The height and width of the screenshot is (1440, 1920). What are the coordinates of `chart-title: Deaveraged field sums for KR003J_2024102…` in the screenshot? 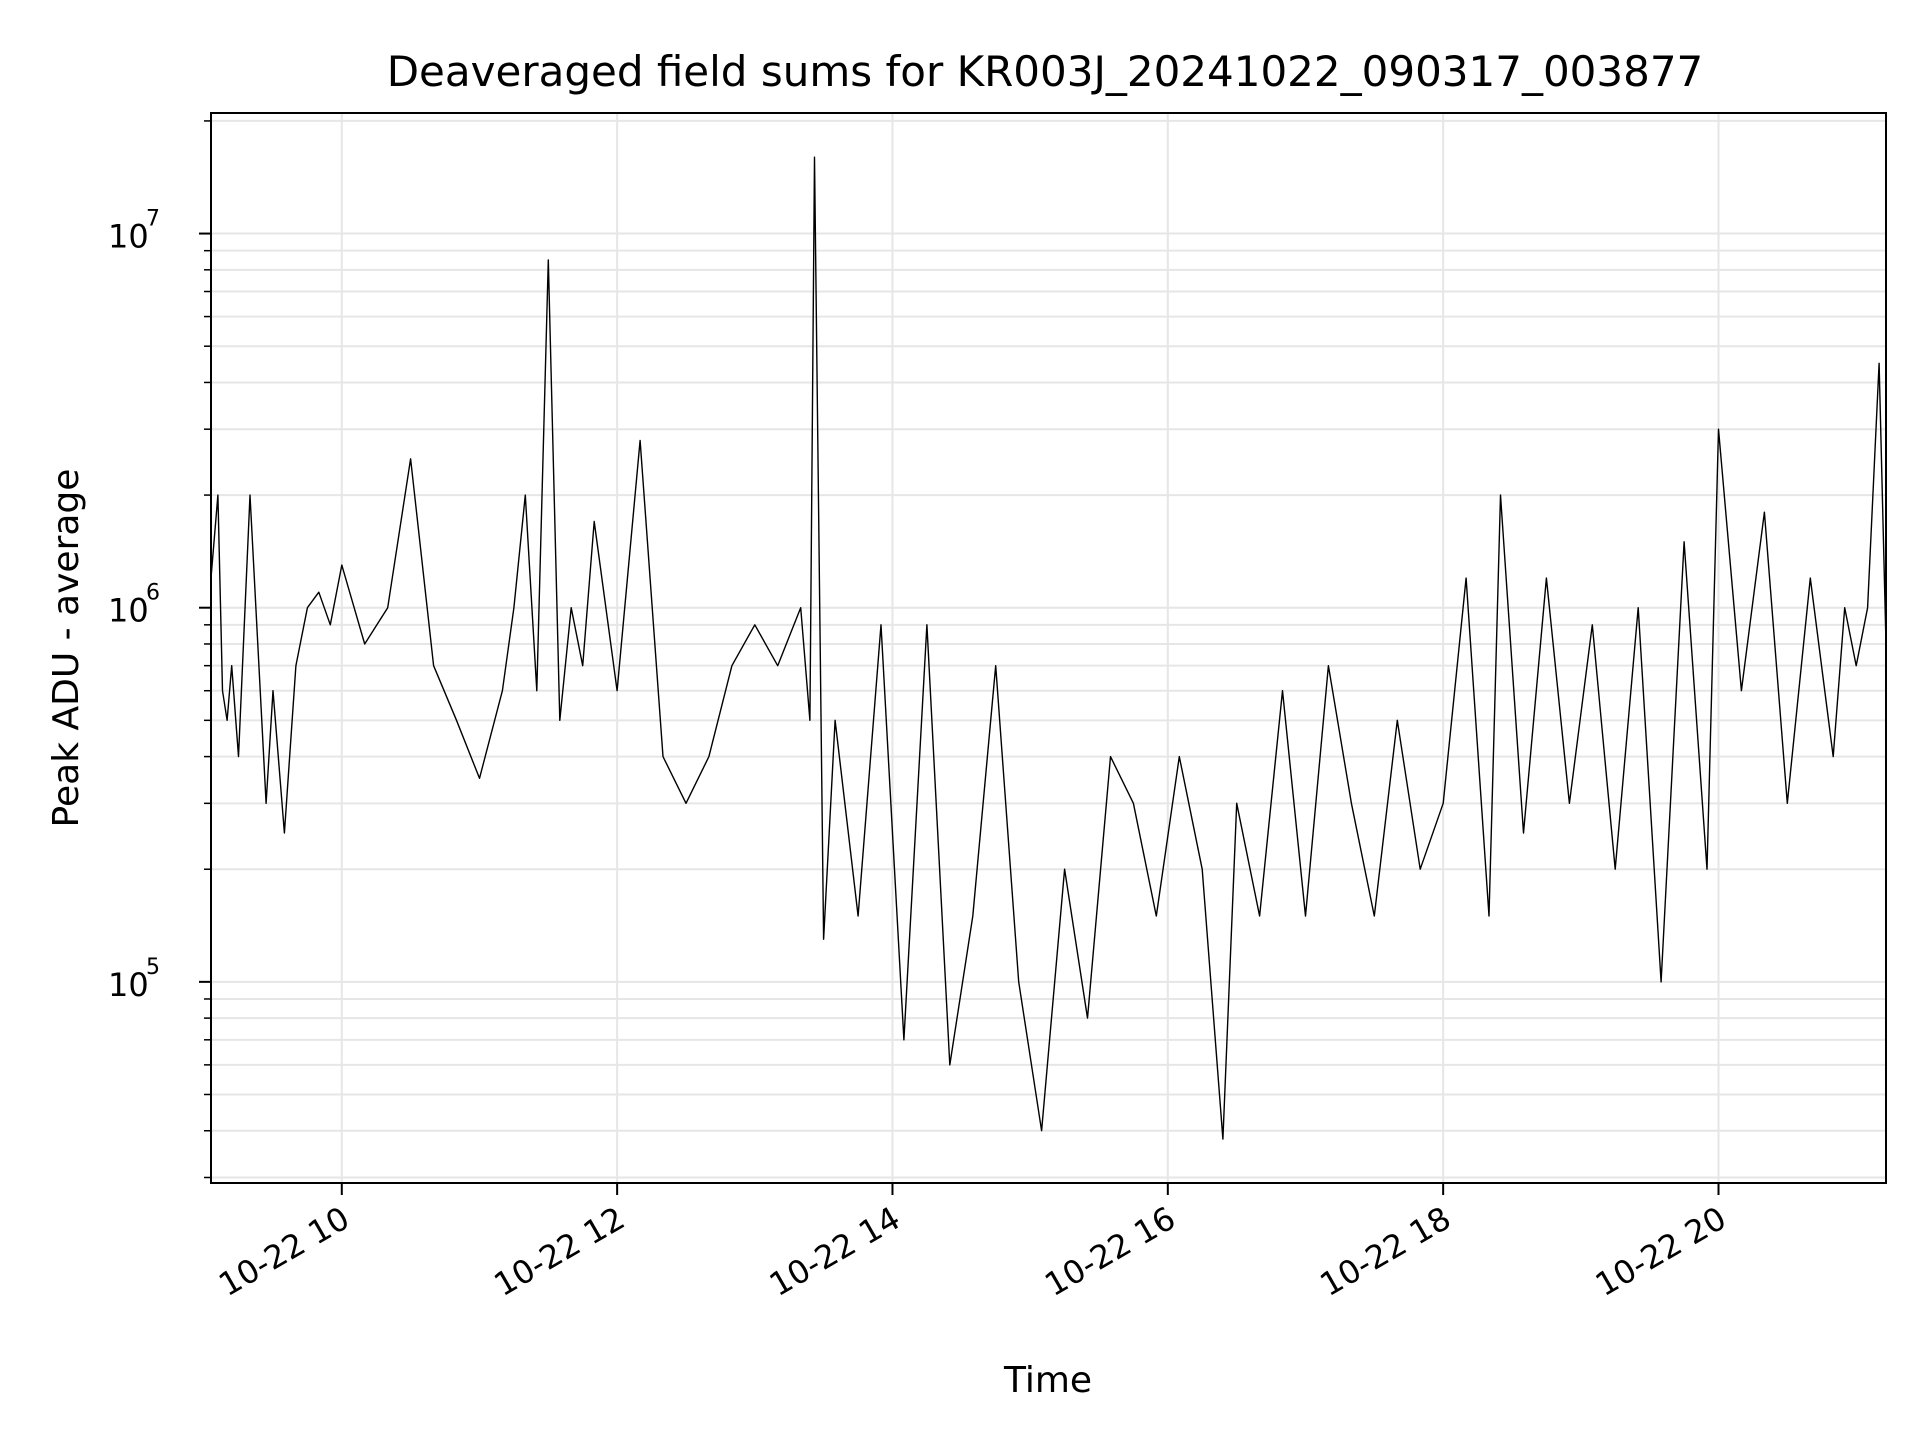 It's located at (1045, 71).